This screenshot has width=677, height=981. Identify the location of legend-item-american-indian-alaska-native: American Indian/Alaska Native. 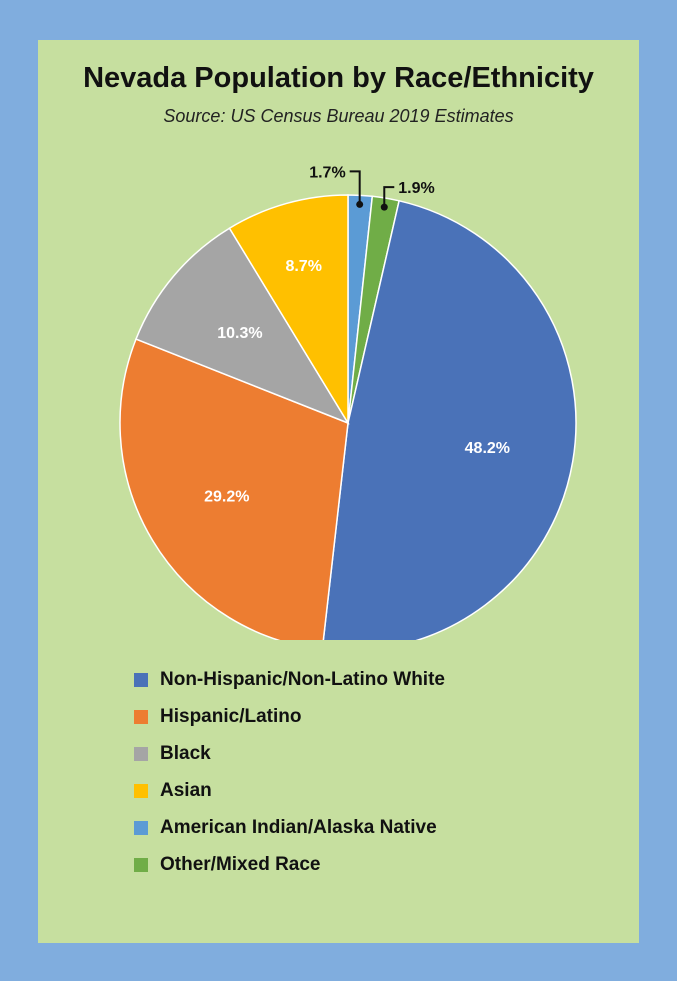
(289, 827).